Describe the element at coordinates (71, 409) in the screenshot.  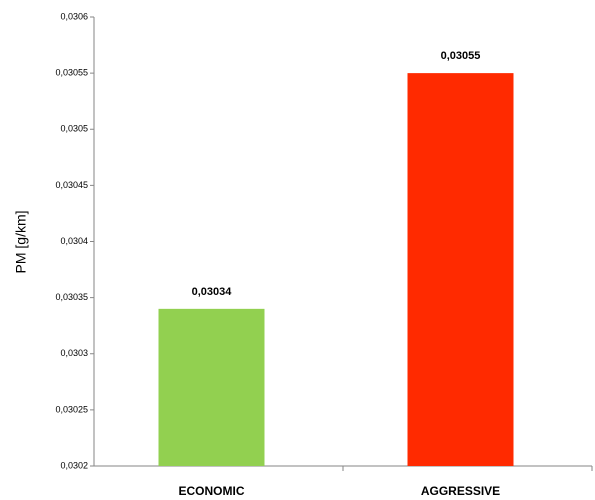
I see `y-tick-label: 0,03025` at that location.